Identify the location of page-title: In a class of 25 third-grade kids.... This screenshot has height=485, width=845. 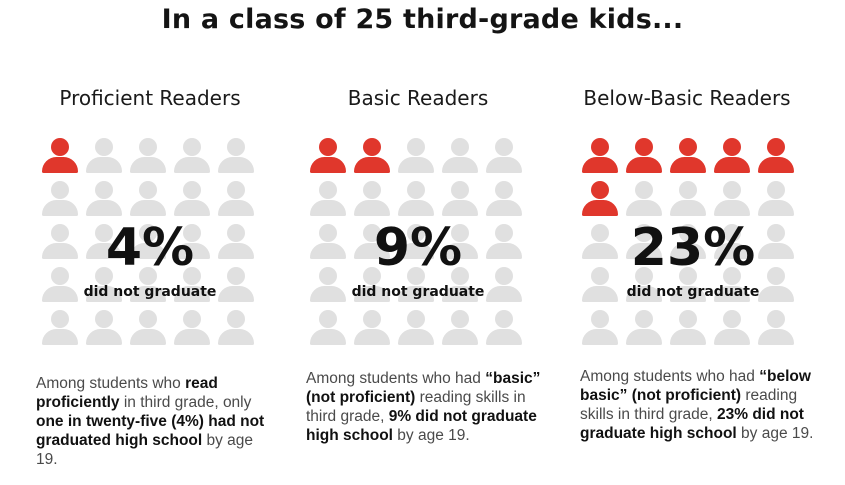
(422, 19).